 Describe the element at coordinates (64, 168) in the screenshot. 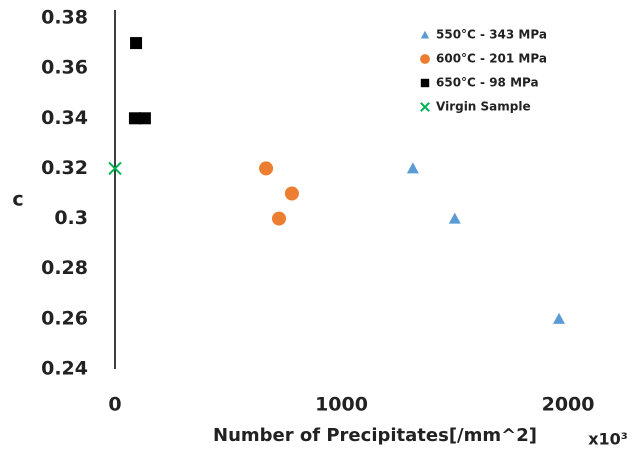

I see `y-tick-label: 0.32` at that location.